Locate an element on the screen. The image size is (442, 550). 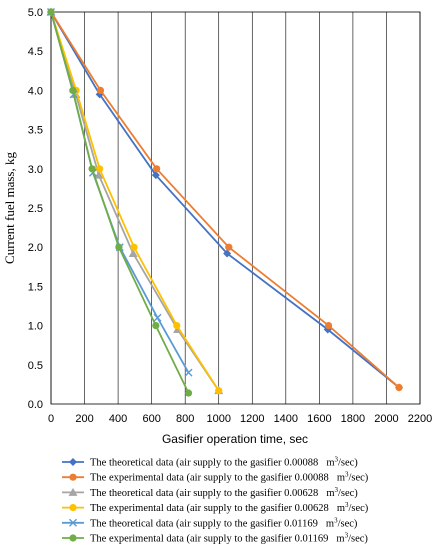
x-axis-title: Gasifier operation time, sec is located at coordinates (235, 439).